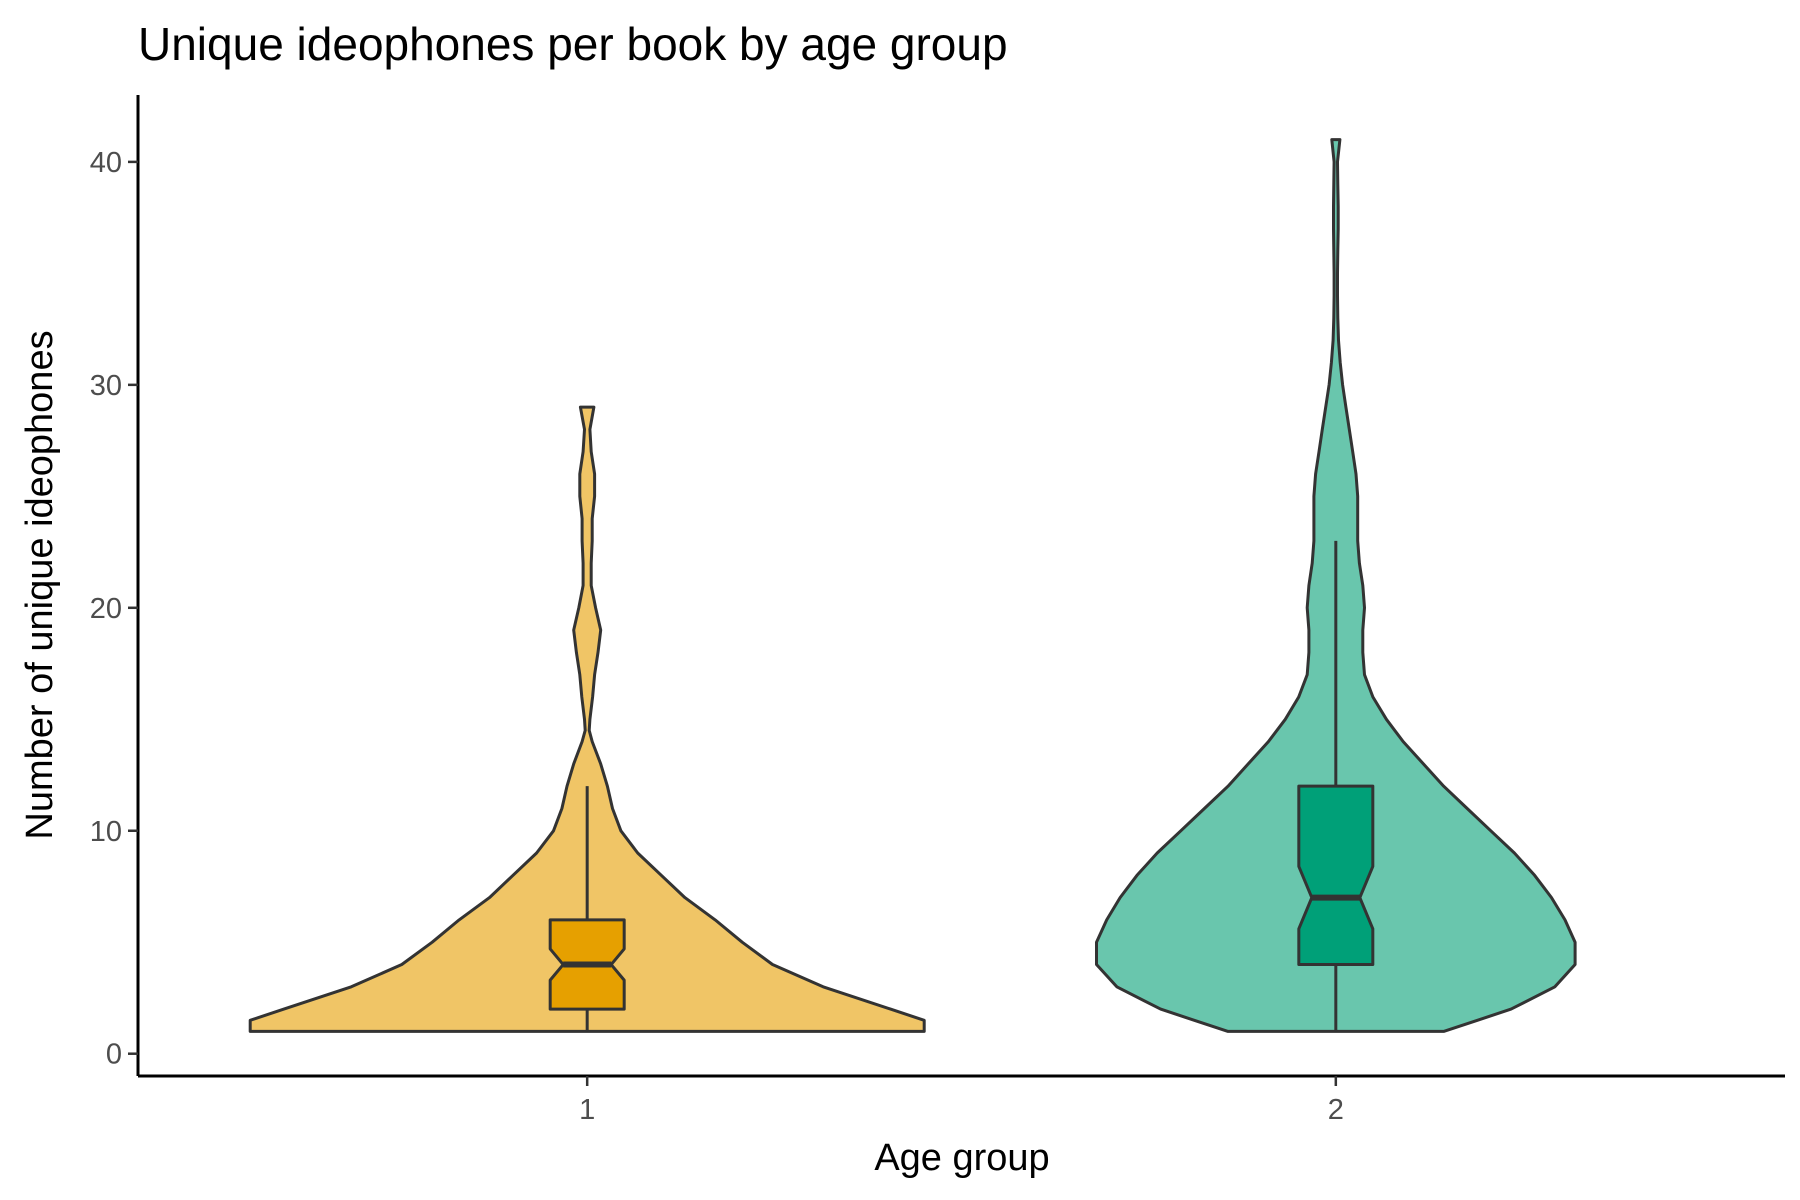 The height and width of the screenshot is (1200, 1800). I want to click on x-tick-label: 1, so click(587, 1110).